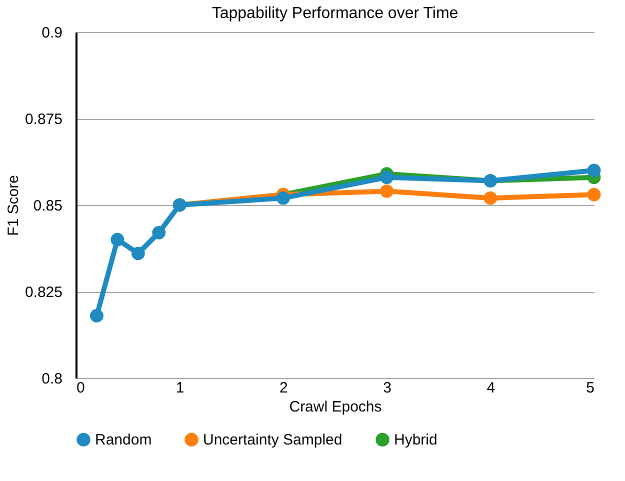 The height and width of the screenshot is (481, 625). I want to click on legend-label: Uncertainty Sampled, so click(272, 440).